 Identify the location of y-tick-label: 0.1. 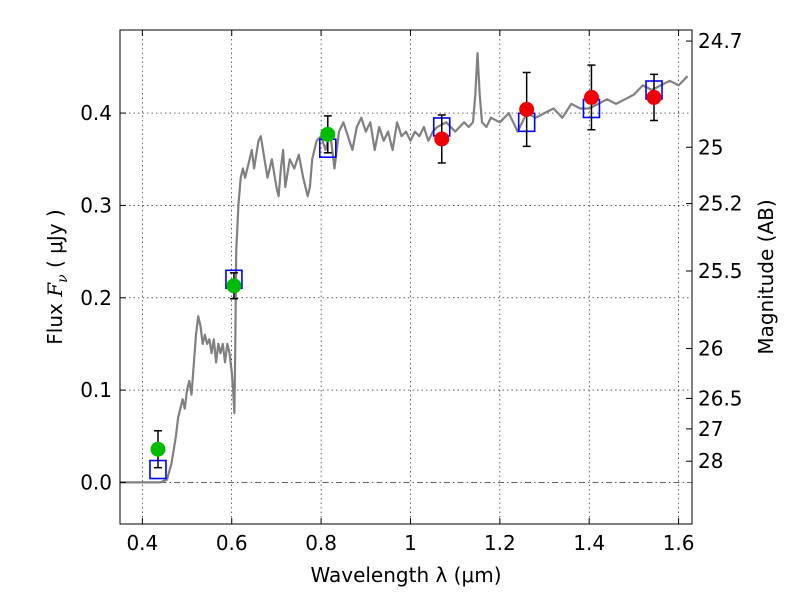
(96, 390).